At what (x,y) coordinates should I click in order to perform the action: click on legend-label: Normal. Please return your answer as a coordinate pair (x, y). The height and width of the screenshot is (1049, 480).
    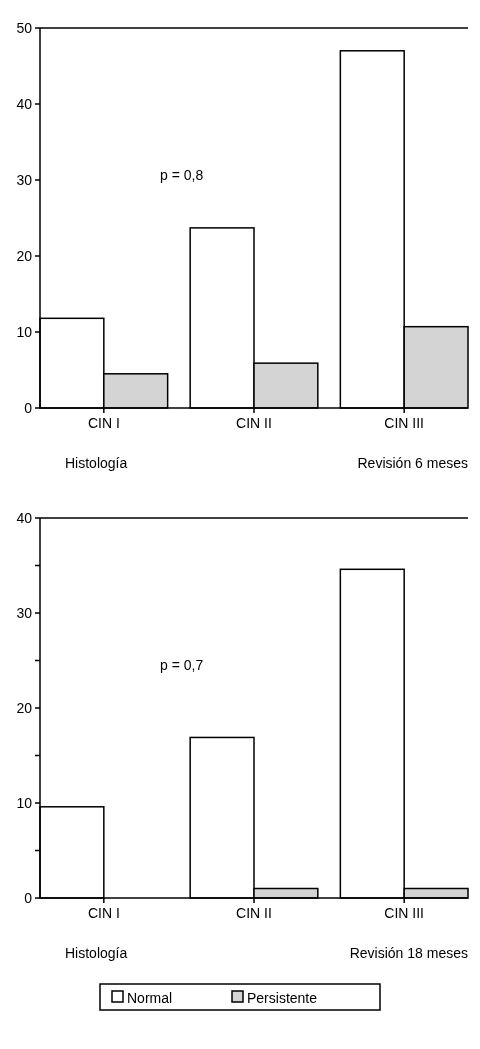
    Looking at the image, I should click on (150, 997).